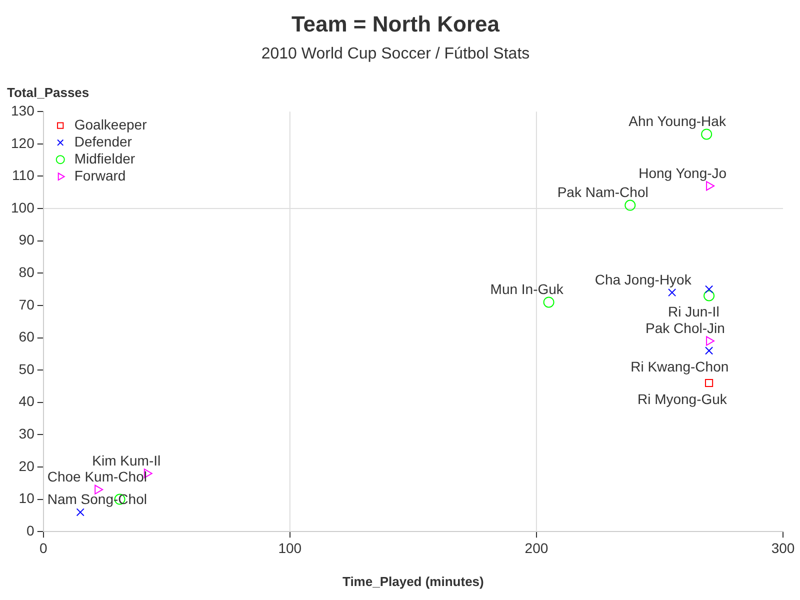 This screenshot has width=800, height=600. I want to click on y-tick-label: 120, so click(23, 142).